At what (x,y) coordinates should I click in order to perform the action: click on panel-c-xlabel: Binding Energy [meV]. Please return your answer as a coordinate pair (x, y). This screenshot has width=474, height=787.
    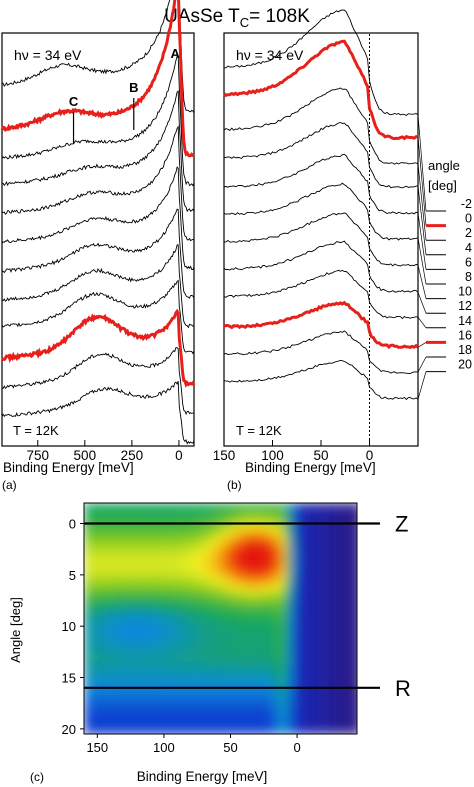
    Looking at the image, I should click on (202, 776).